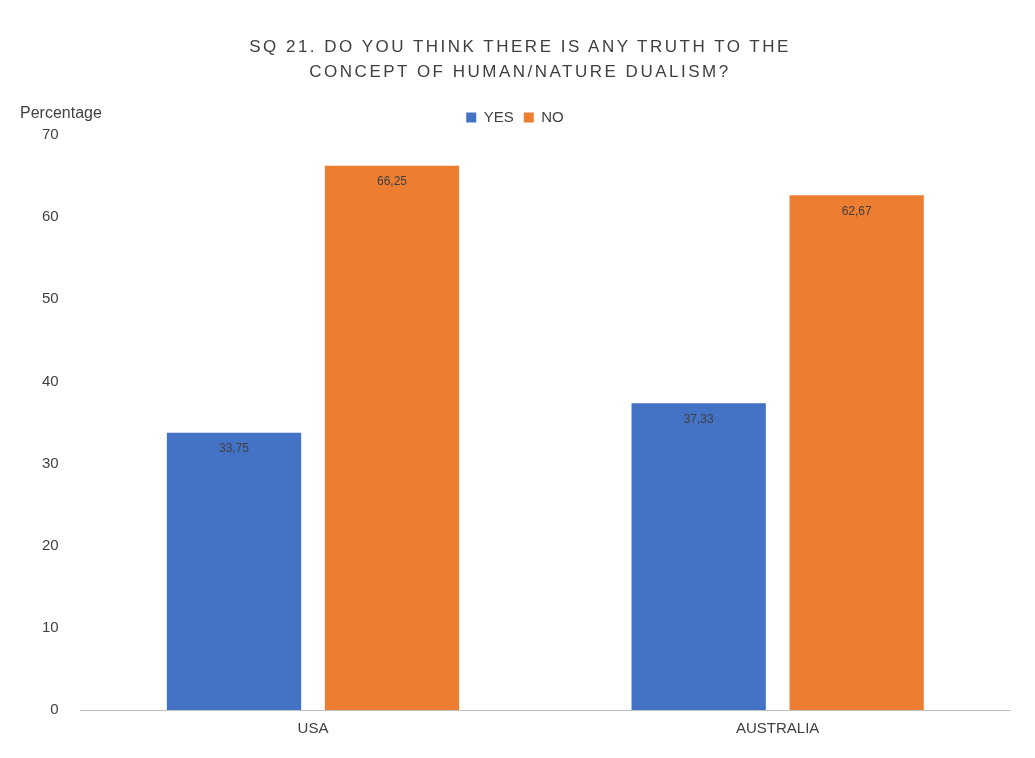 This screenshot has height=758, width=1035. Describe the element at coordinates (498, 116) in the screenshot. I see `legend-label: YES` at that location.